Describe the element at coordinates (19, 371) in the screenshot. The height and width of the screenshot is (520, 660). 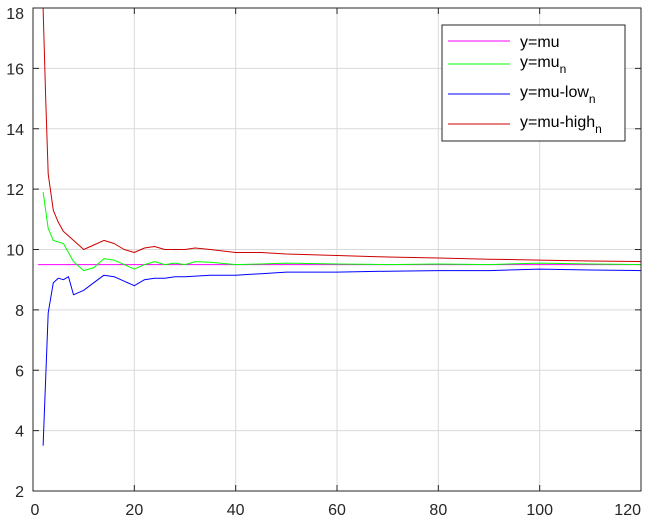
I see `y-tick-label: 6` at that location.